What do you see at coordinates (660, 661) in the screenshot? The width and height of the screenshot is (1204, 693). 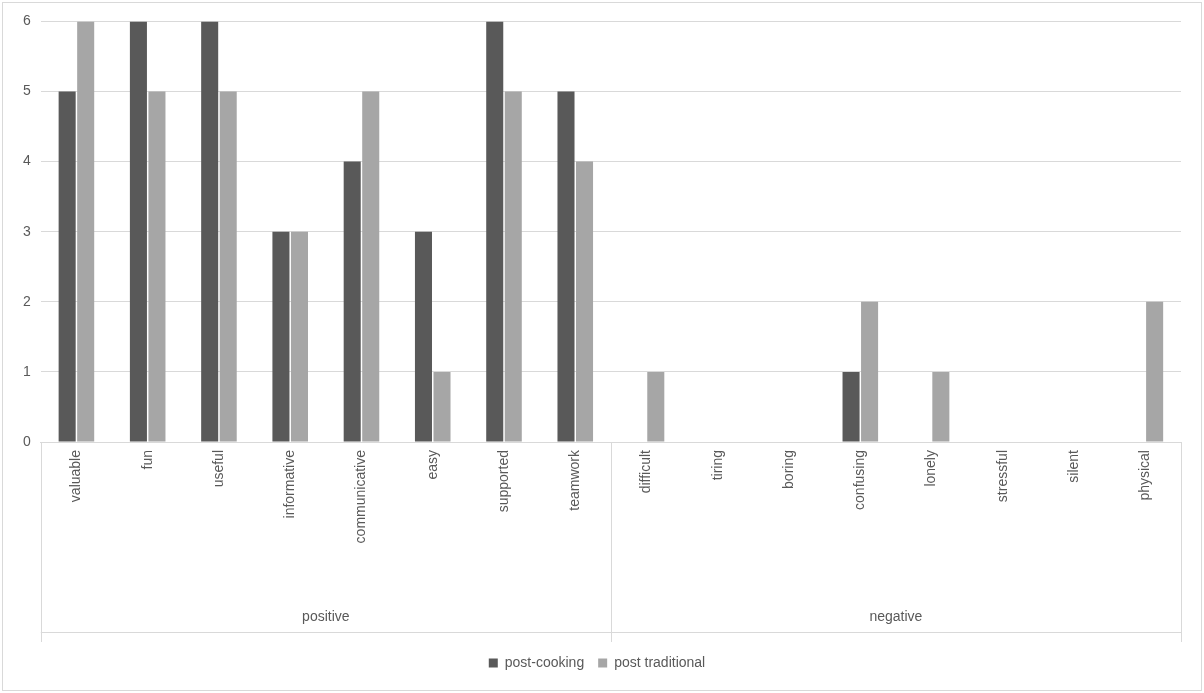 I see `legend-label: post traditional` at bounding box center [660, 661].